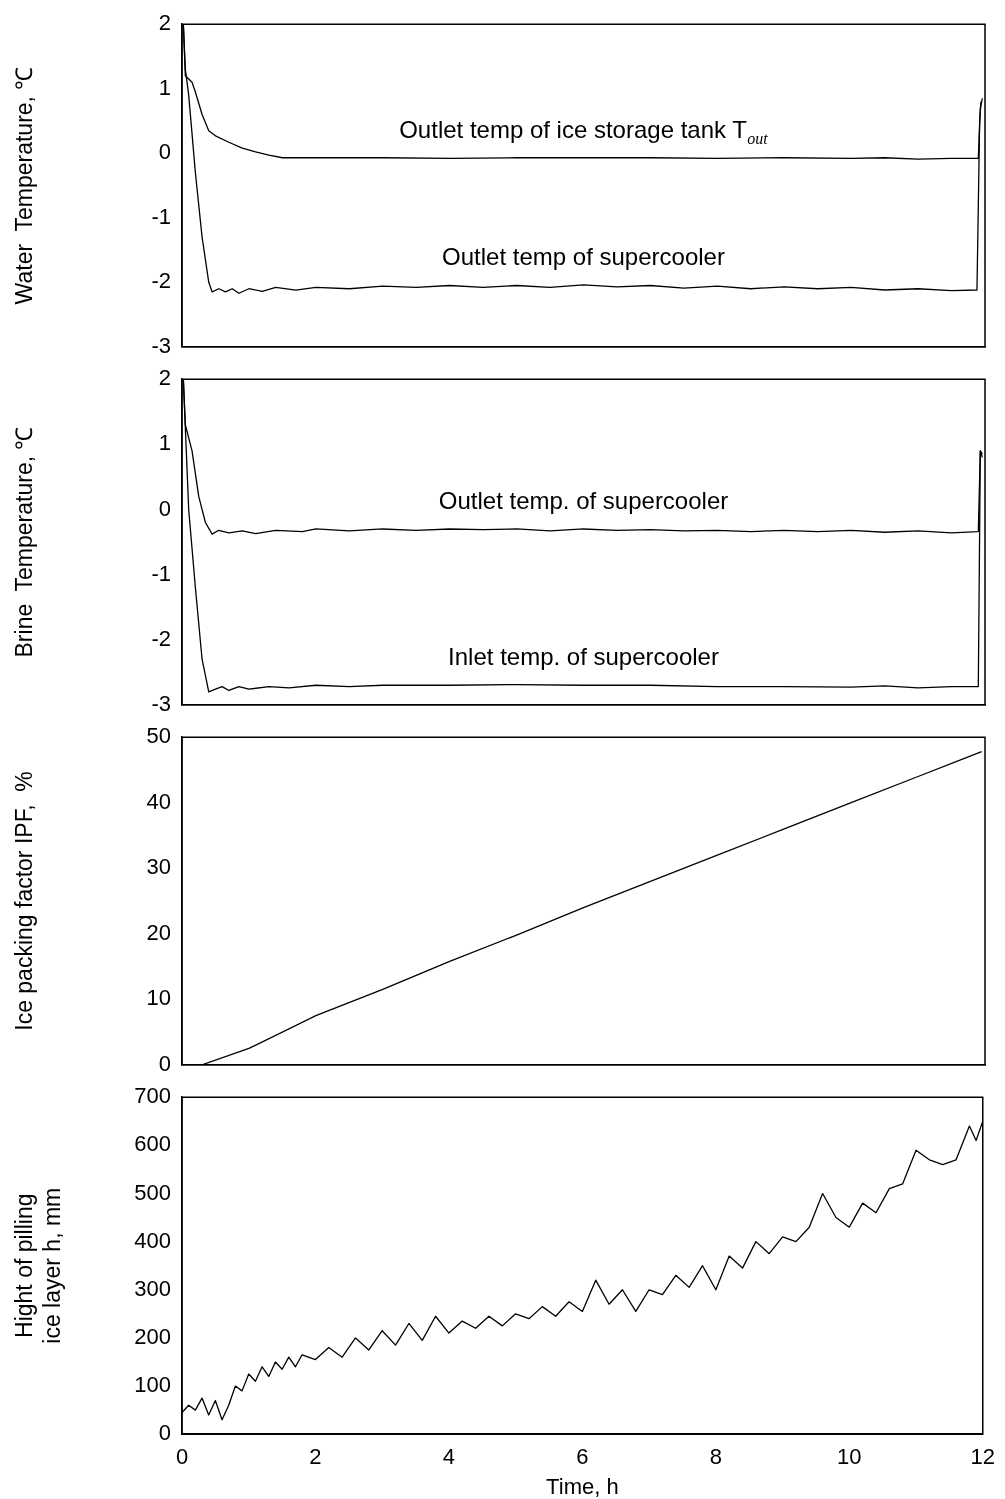 The height and width of the screenshot is (1499, 1005). I want to click on x-tick-label: 4, so click(449, 1457).